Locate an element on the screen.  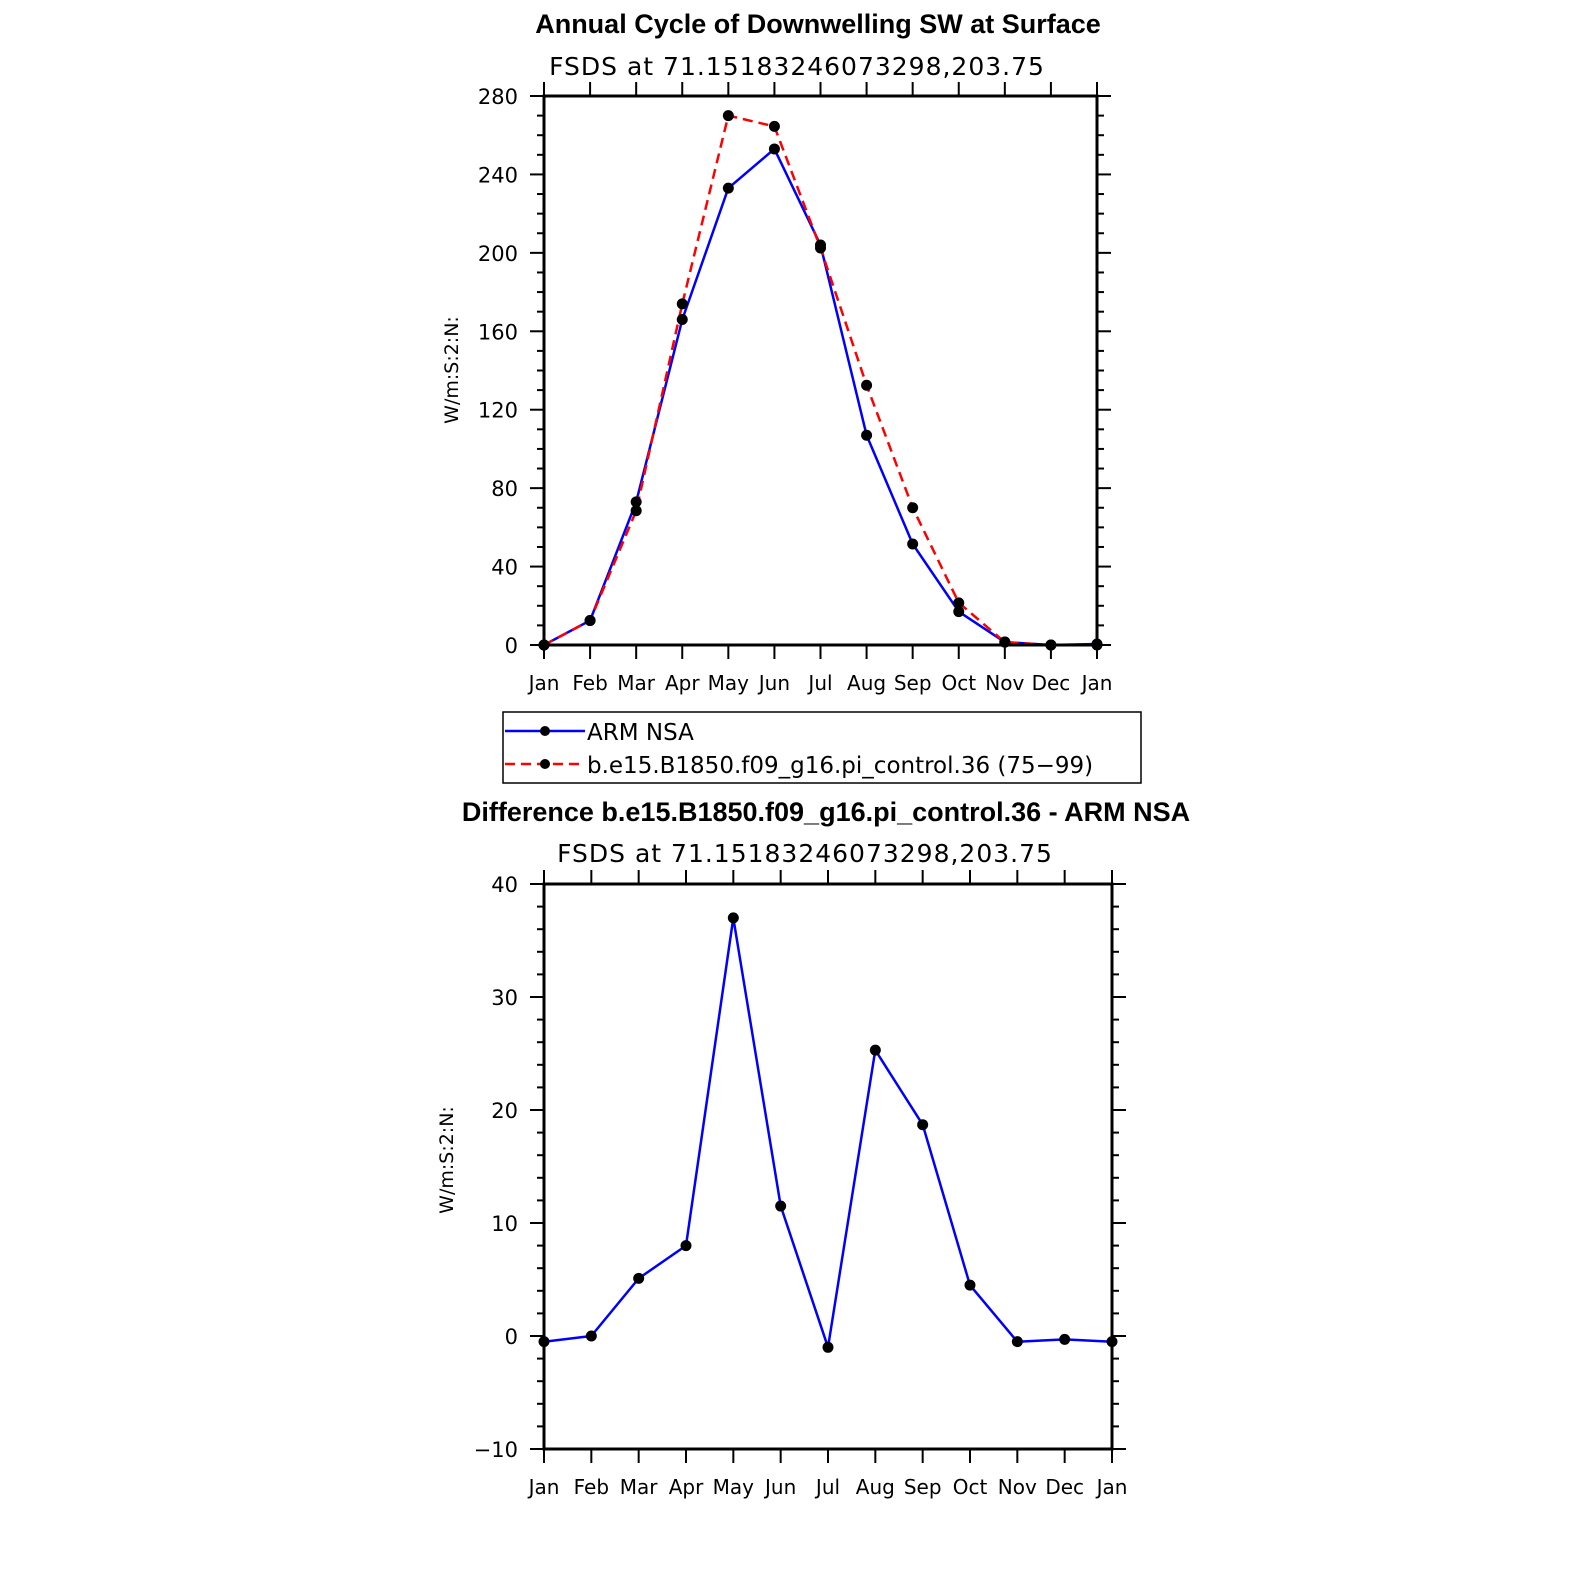
legend-label-arm-nsa: ARM NSA is located at coordinates (640, 733).